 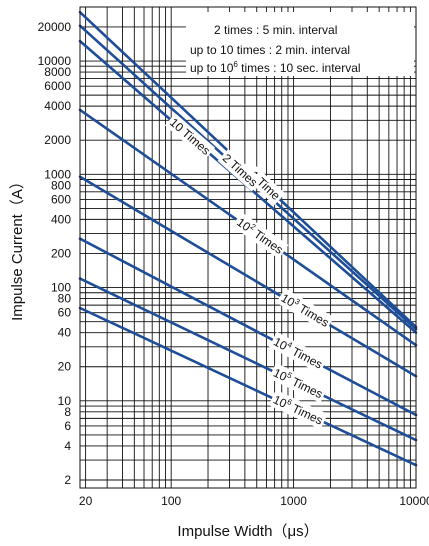 What do you see at coordinates (65, 299) in the screenshot?
I see `y-tick-label: 80` at bounding box center [65, 299].